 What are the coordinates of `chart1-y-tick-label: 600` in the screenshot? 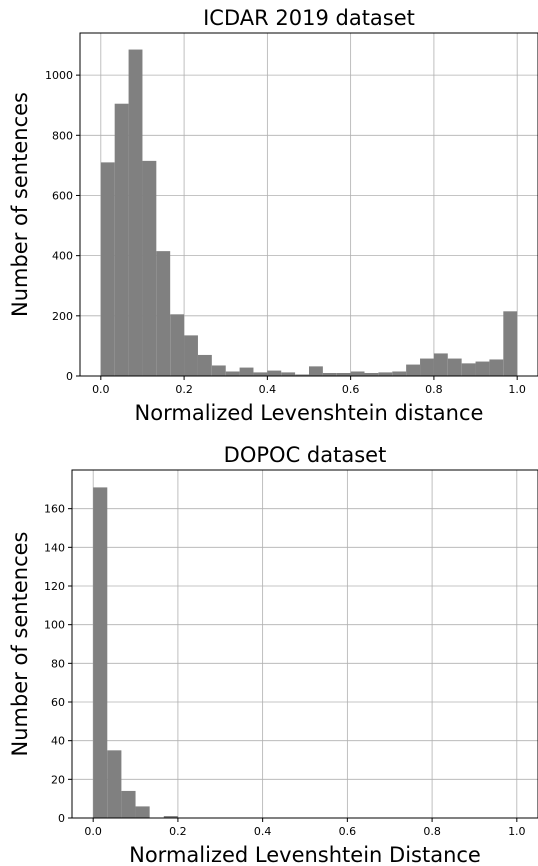 It's located at (62, 195).